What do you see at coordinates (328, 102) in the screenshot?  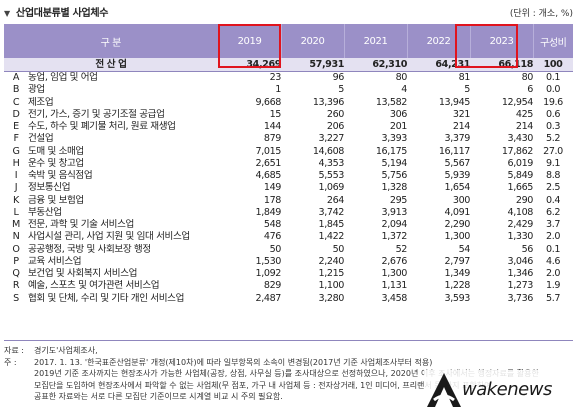 I see `count-2020: 13,396` at bounding box center [328, 102].